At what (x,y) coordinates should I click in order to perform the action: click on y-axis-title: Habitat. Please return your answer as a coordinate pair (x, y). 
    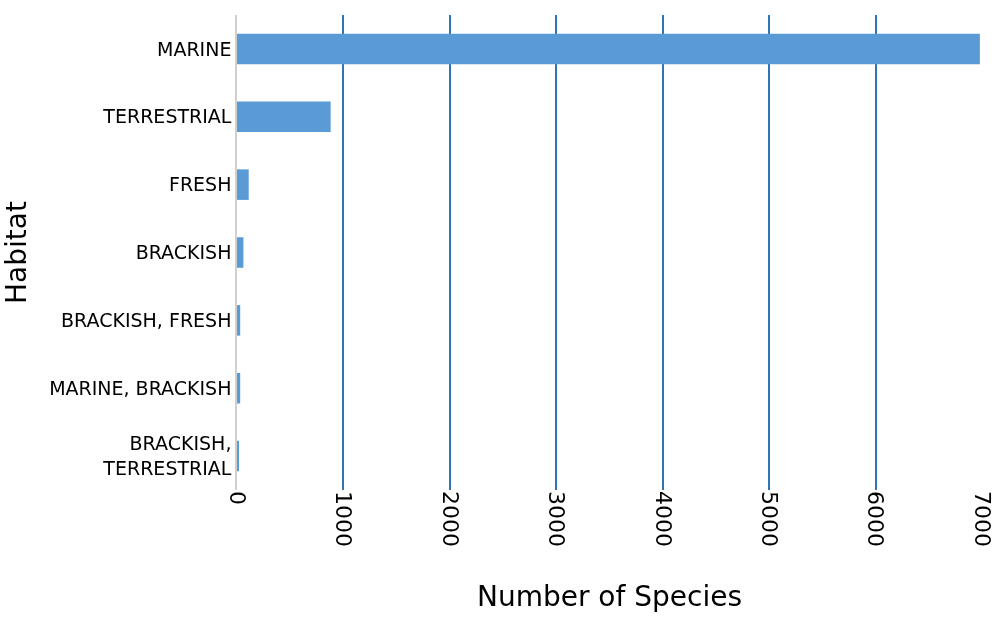
    Looking at the image, I should click on (16, 252).